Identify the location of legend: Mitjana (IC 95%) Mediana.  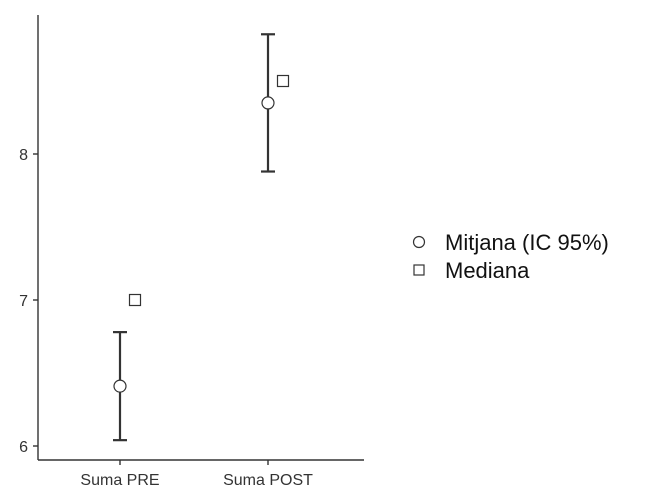
(510, 256).